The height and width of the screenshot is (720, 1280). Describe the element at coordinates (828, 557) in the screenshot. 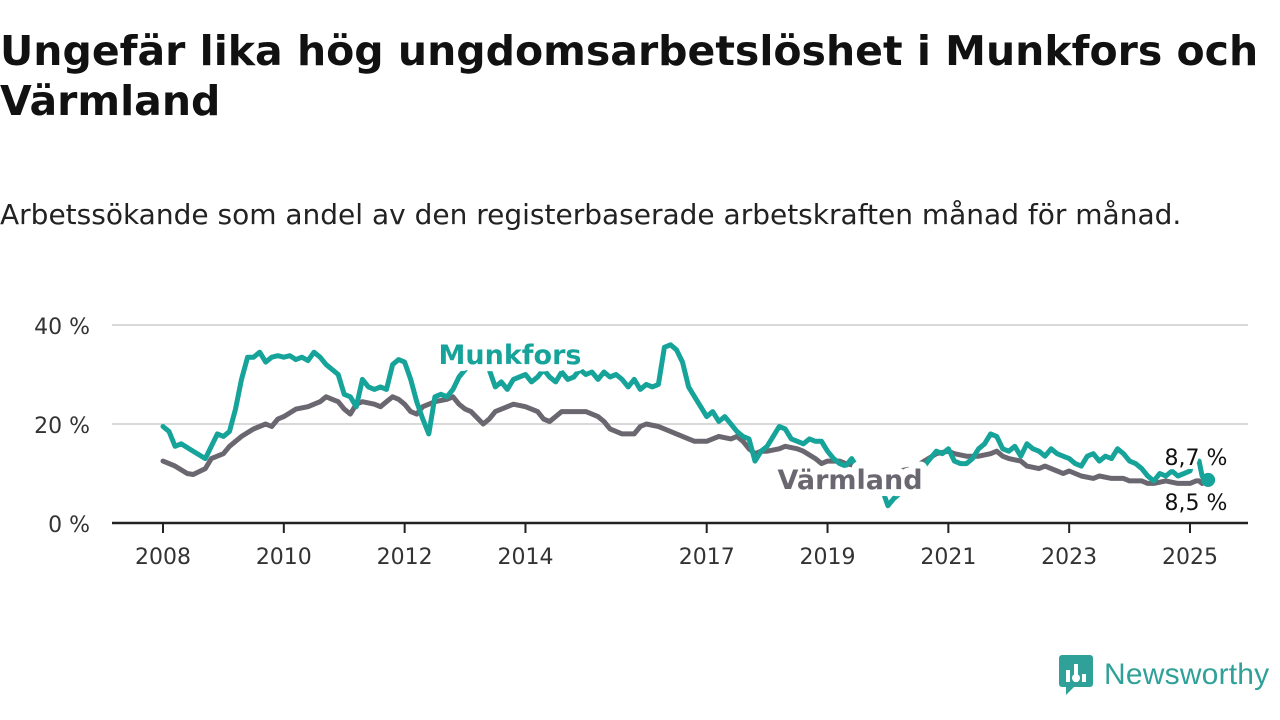

I see `x-tick-label: 2019` at that location.